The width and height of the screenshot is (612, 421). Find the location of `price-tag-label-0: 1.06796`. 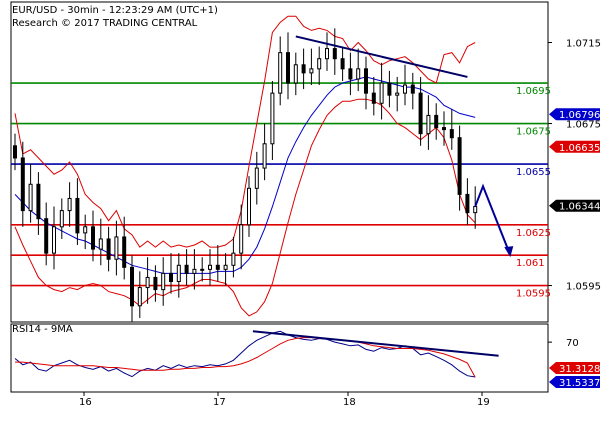

price-tag-label-0: 1.06796 is located at coordinates (579, 115).